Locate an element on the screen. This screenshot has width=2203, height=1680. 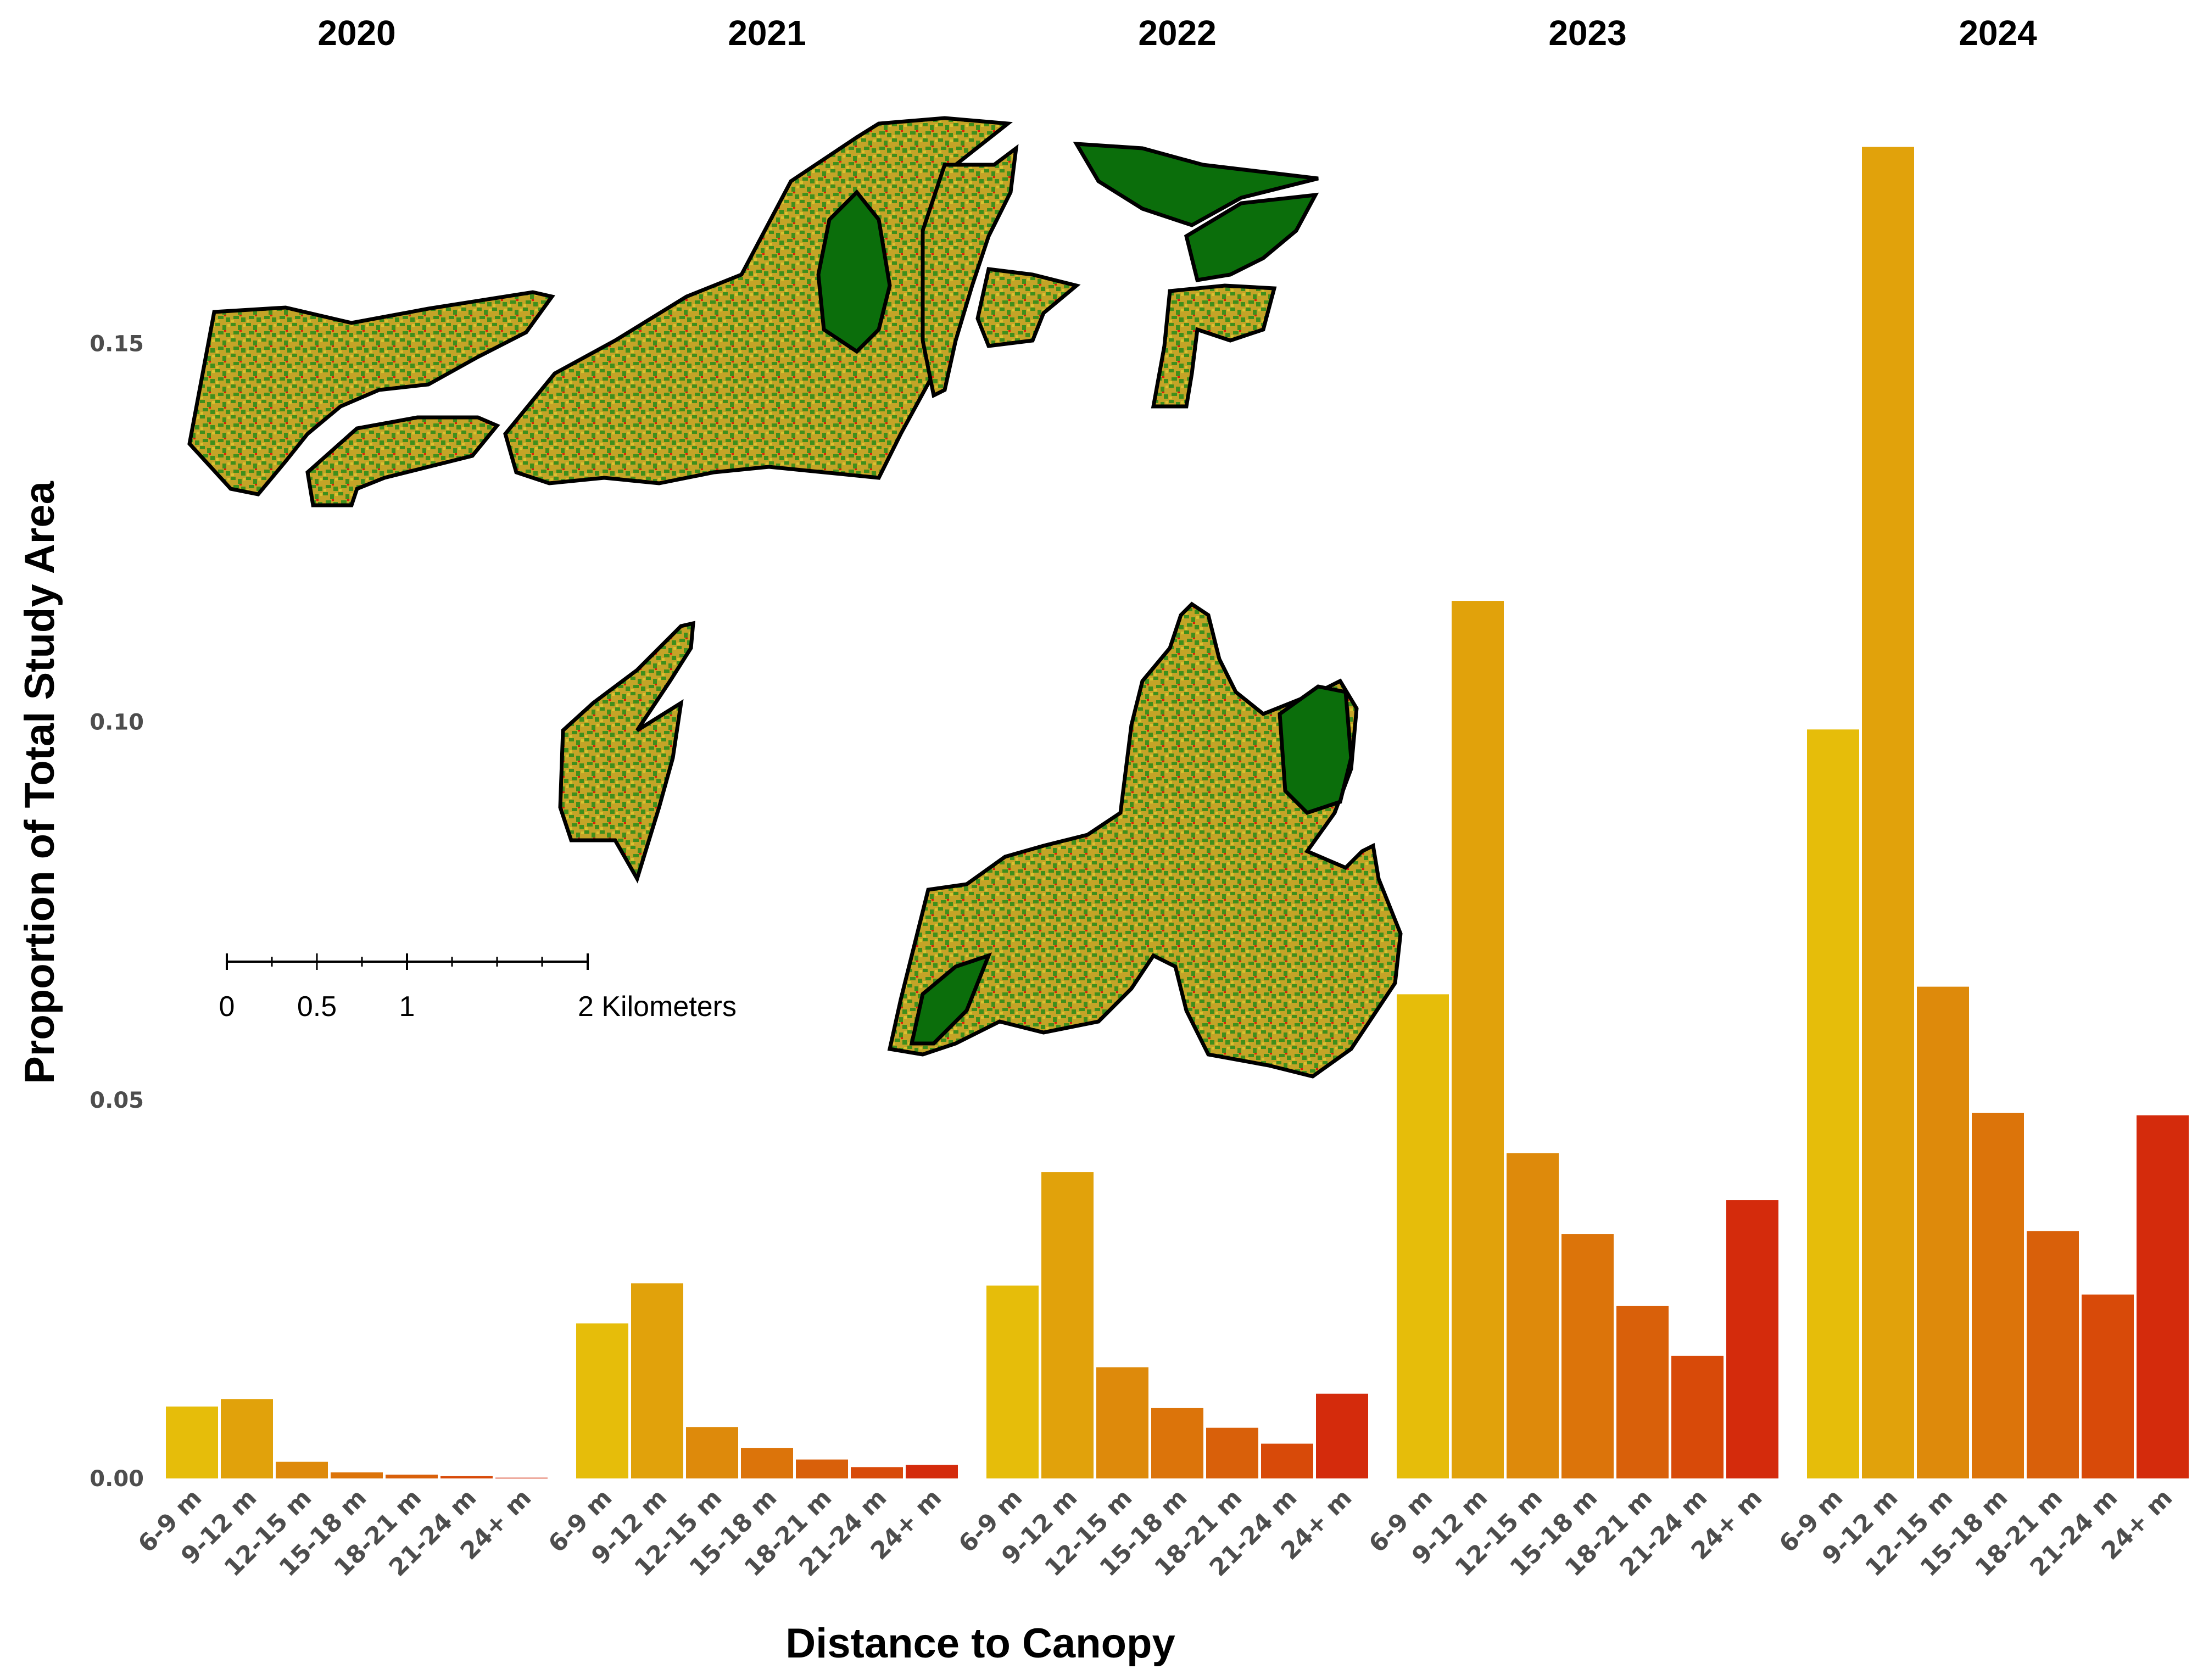
y-axis: 0.00 0.05 0.10 0.15 is located at coordinates (117, 912).